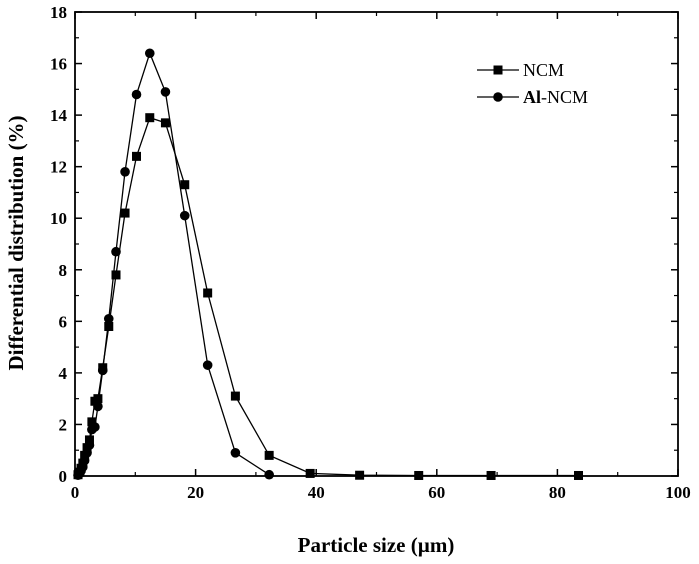  Describe the element at coordinates (63, 321) in the screenshot. I see `y-tick-label: 6` at that location.